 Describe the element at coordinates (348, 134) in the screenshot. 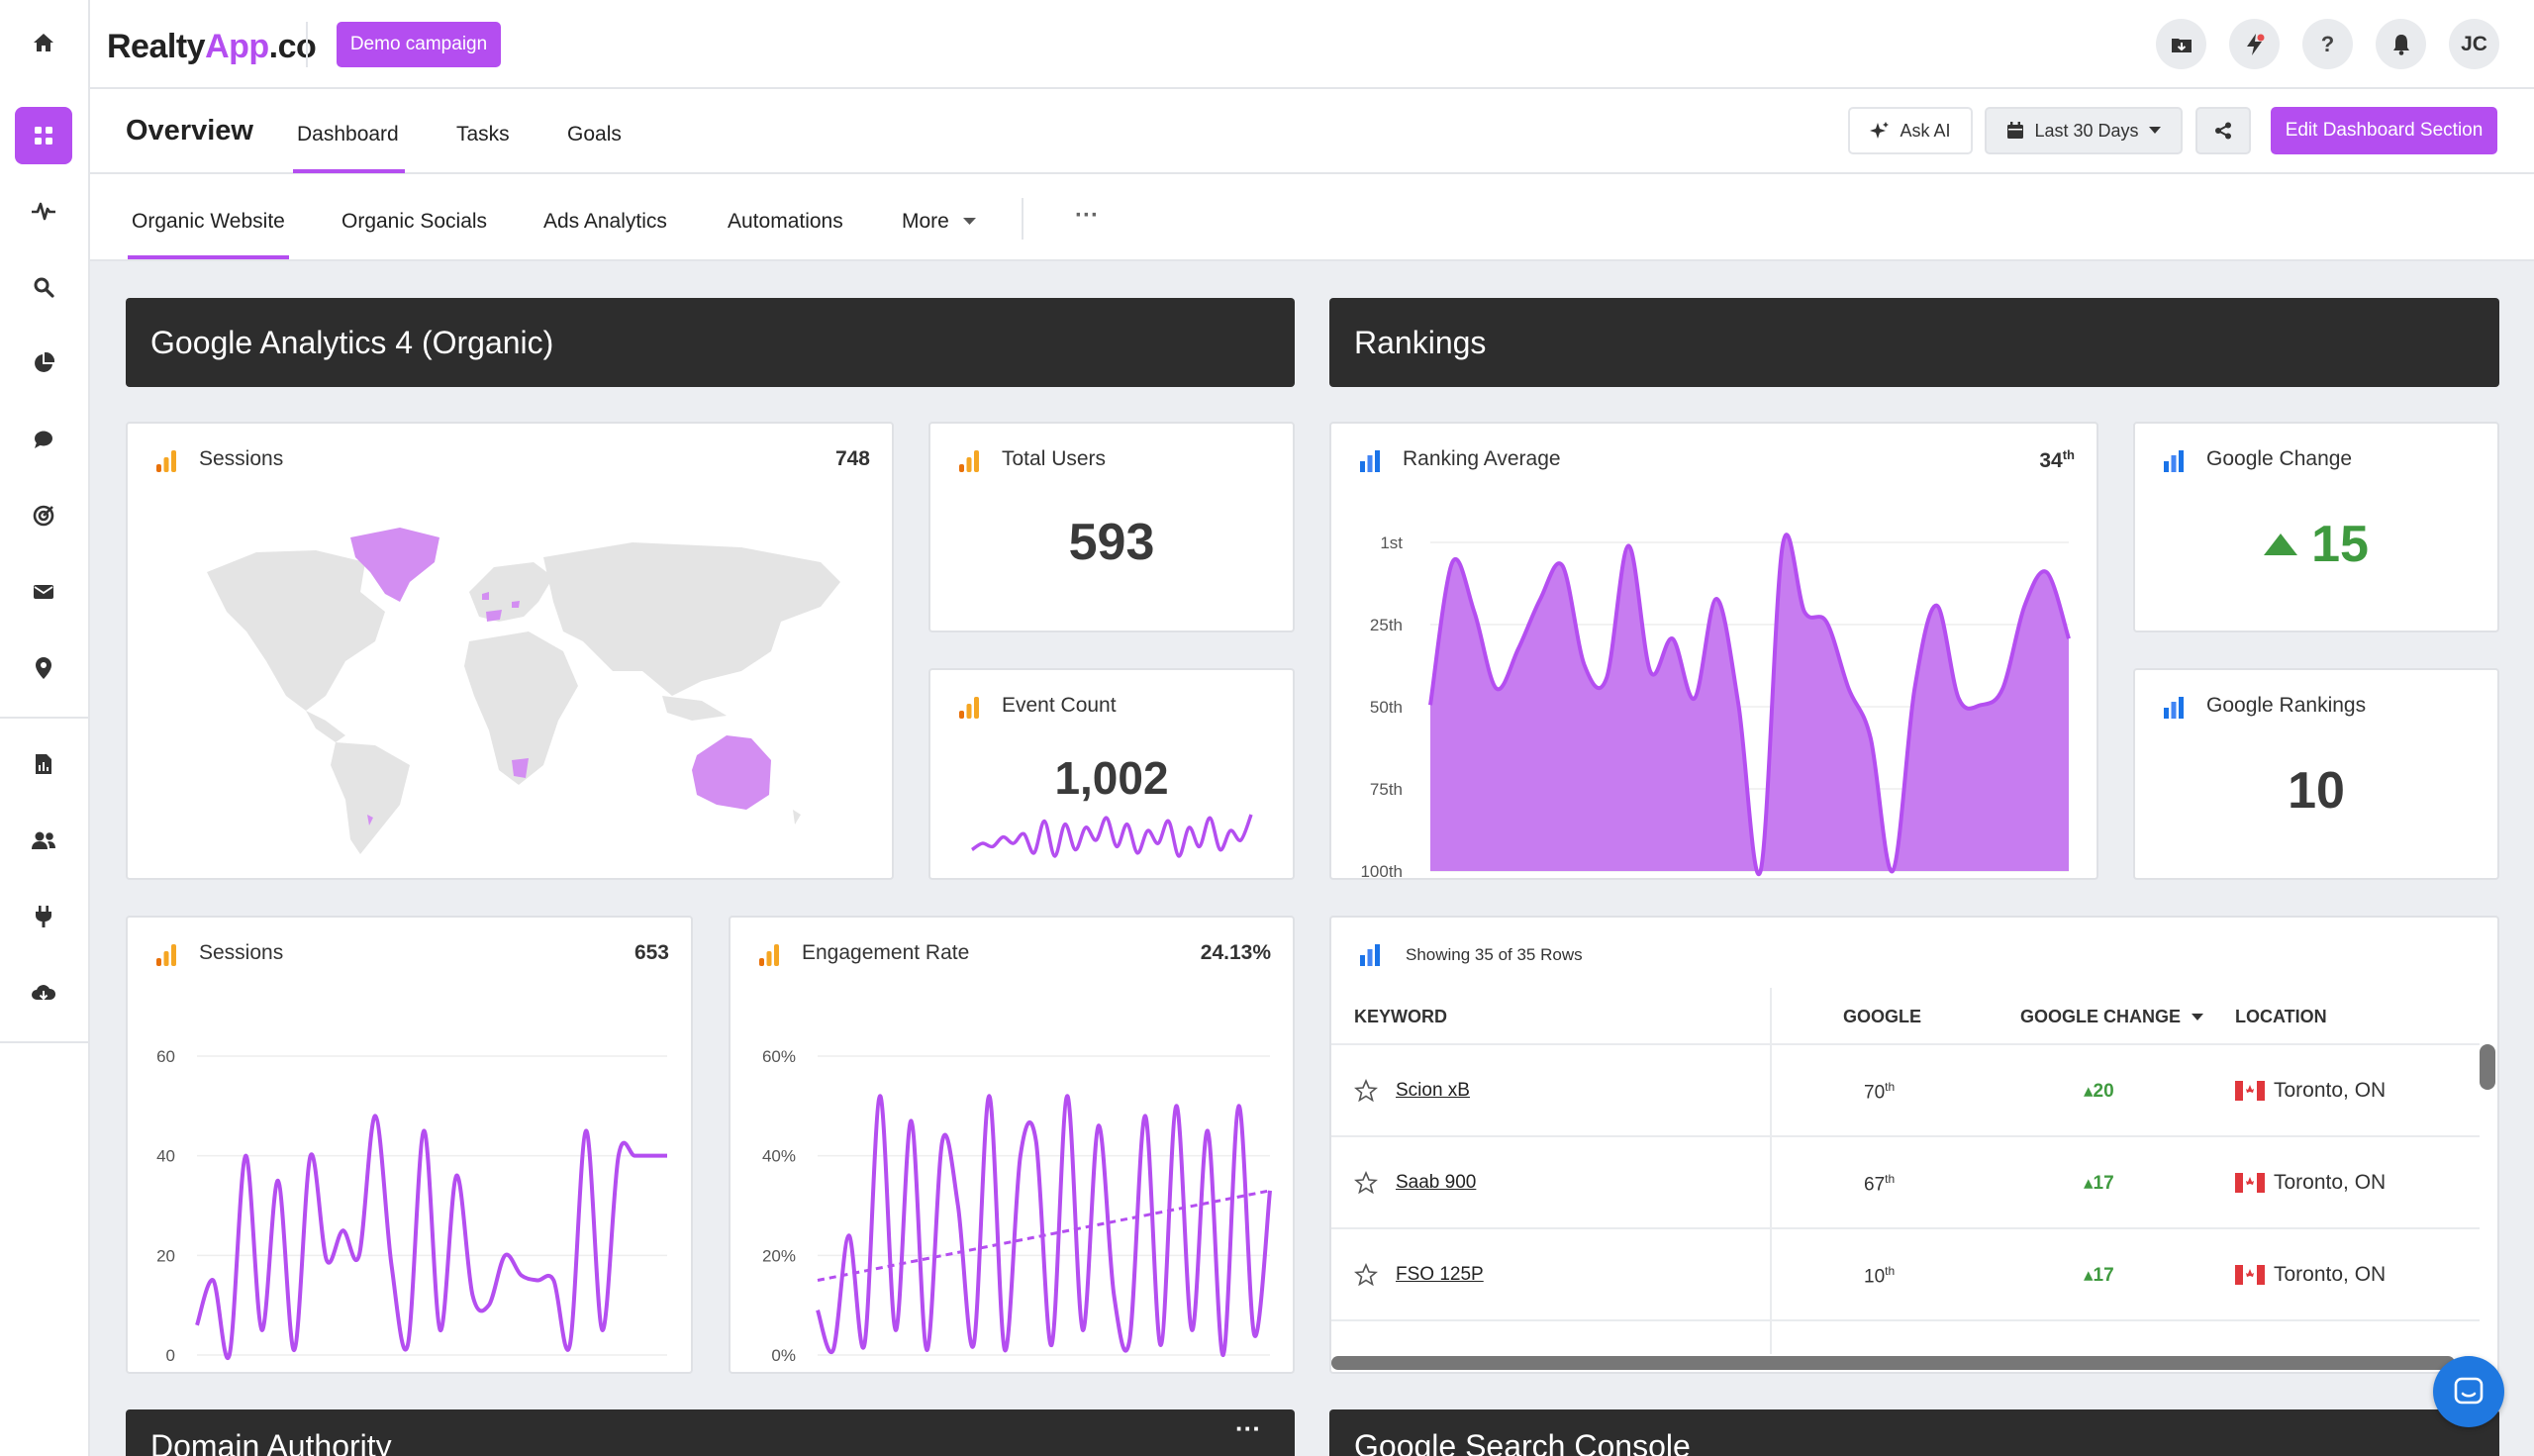

I see `tab-dashboard: Dashboard` at that location.